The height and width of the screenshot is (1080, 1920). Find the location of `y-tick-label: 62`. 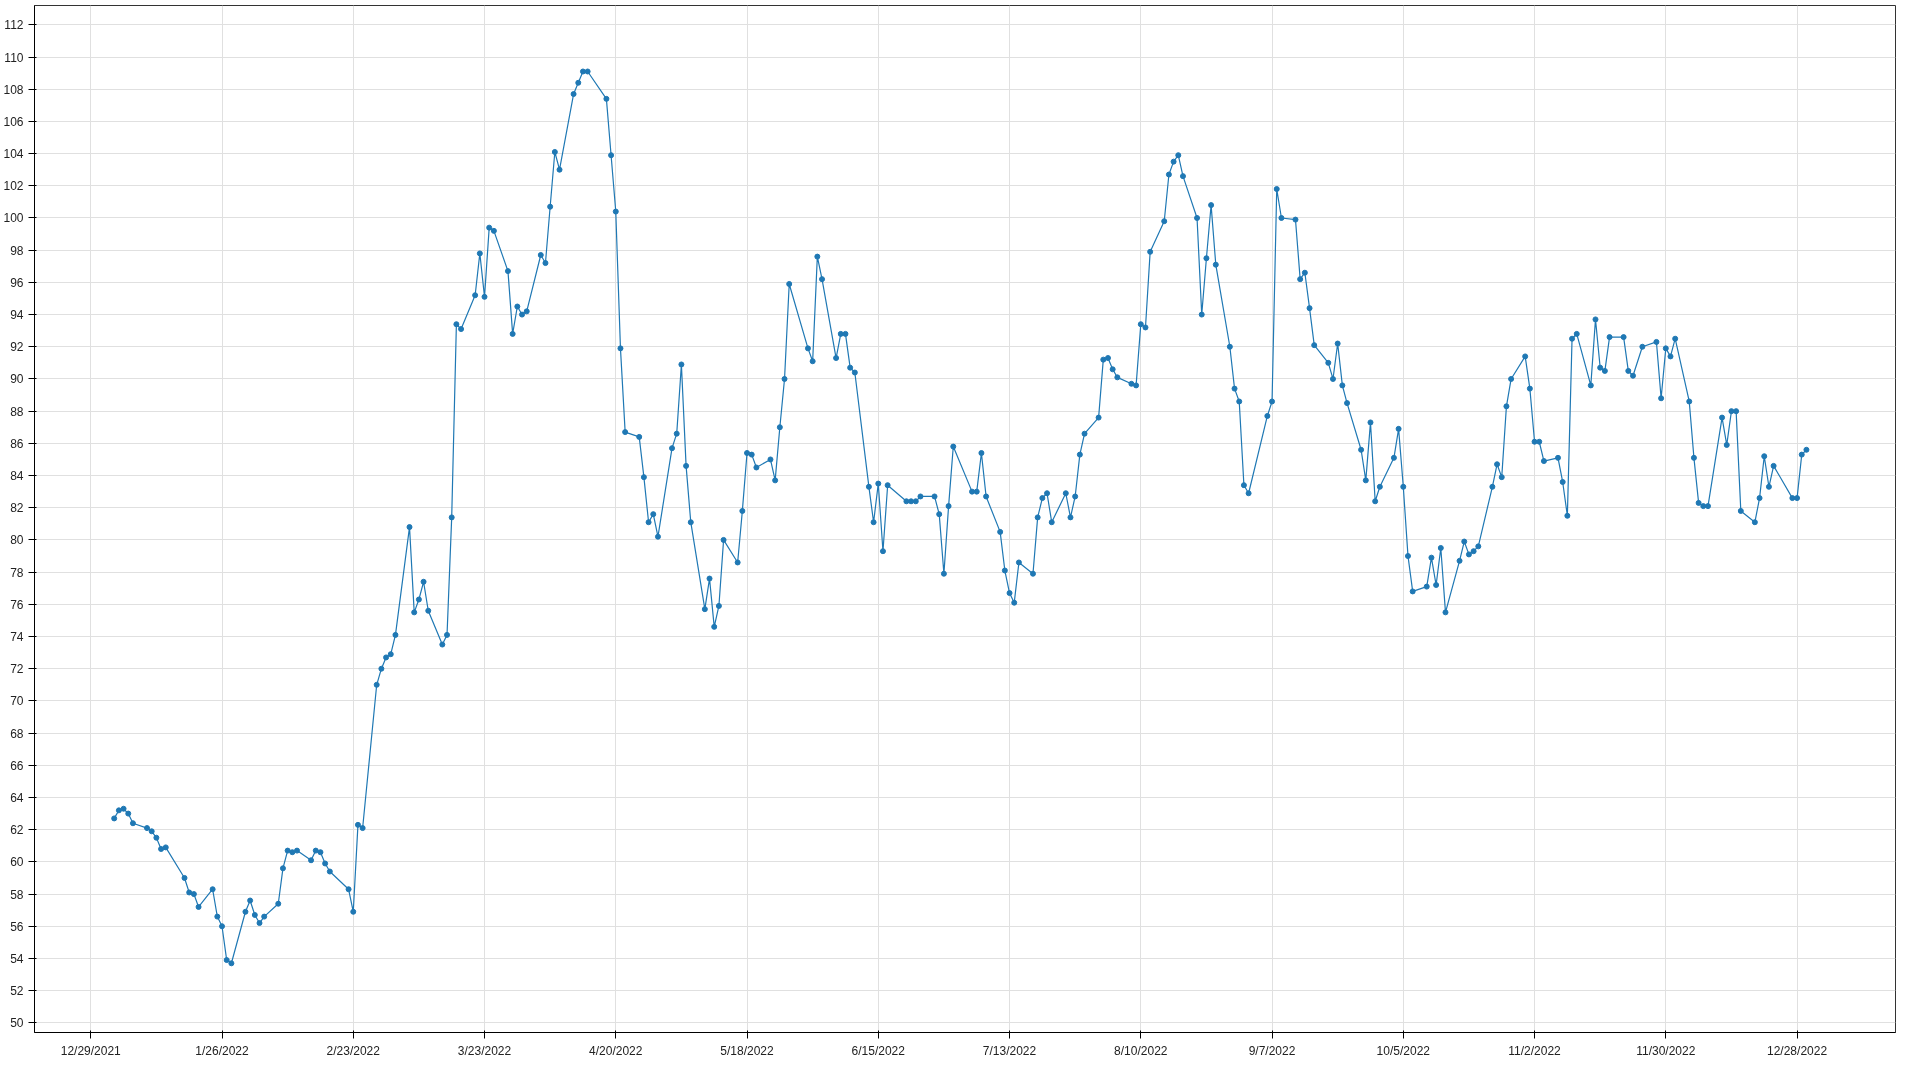

y-tick-label: 62 is located at coordinates (17, 830).